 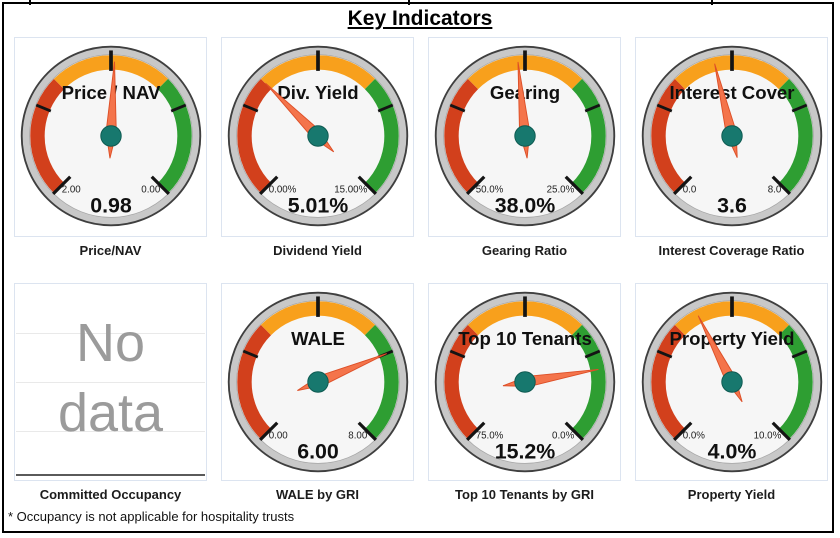 I want to click on gauge-panel-gearing: Gearing 50.0% 25.0% 38.0%, so click(x=524, y=137).